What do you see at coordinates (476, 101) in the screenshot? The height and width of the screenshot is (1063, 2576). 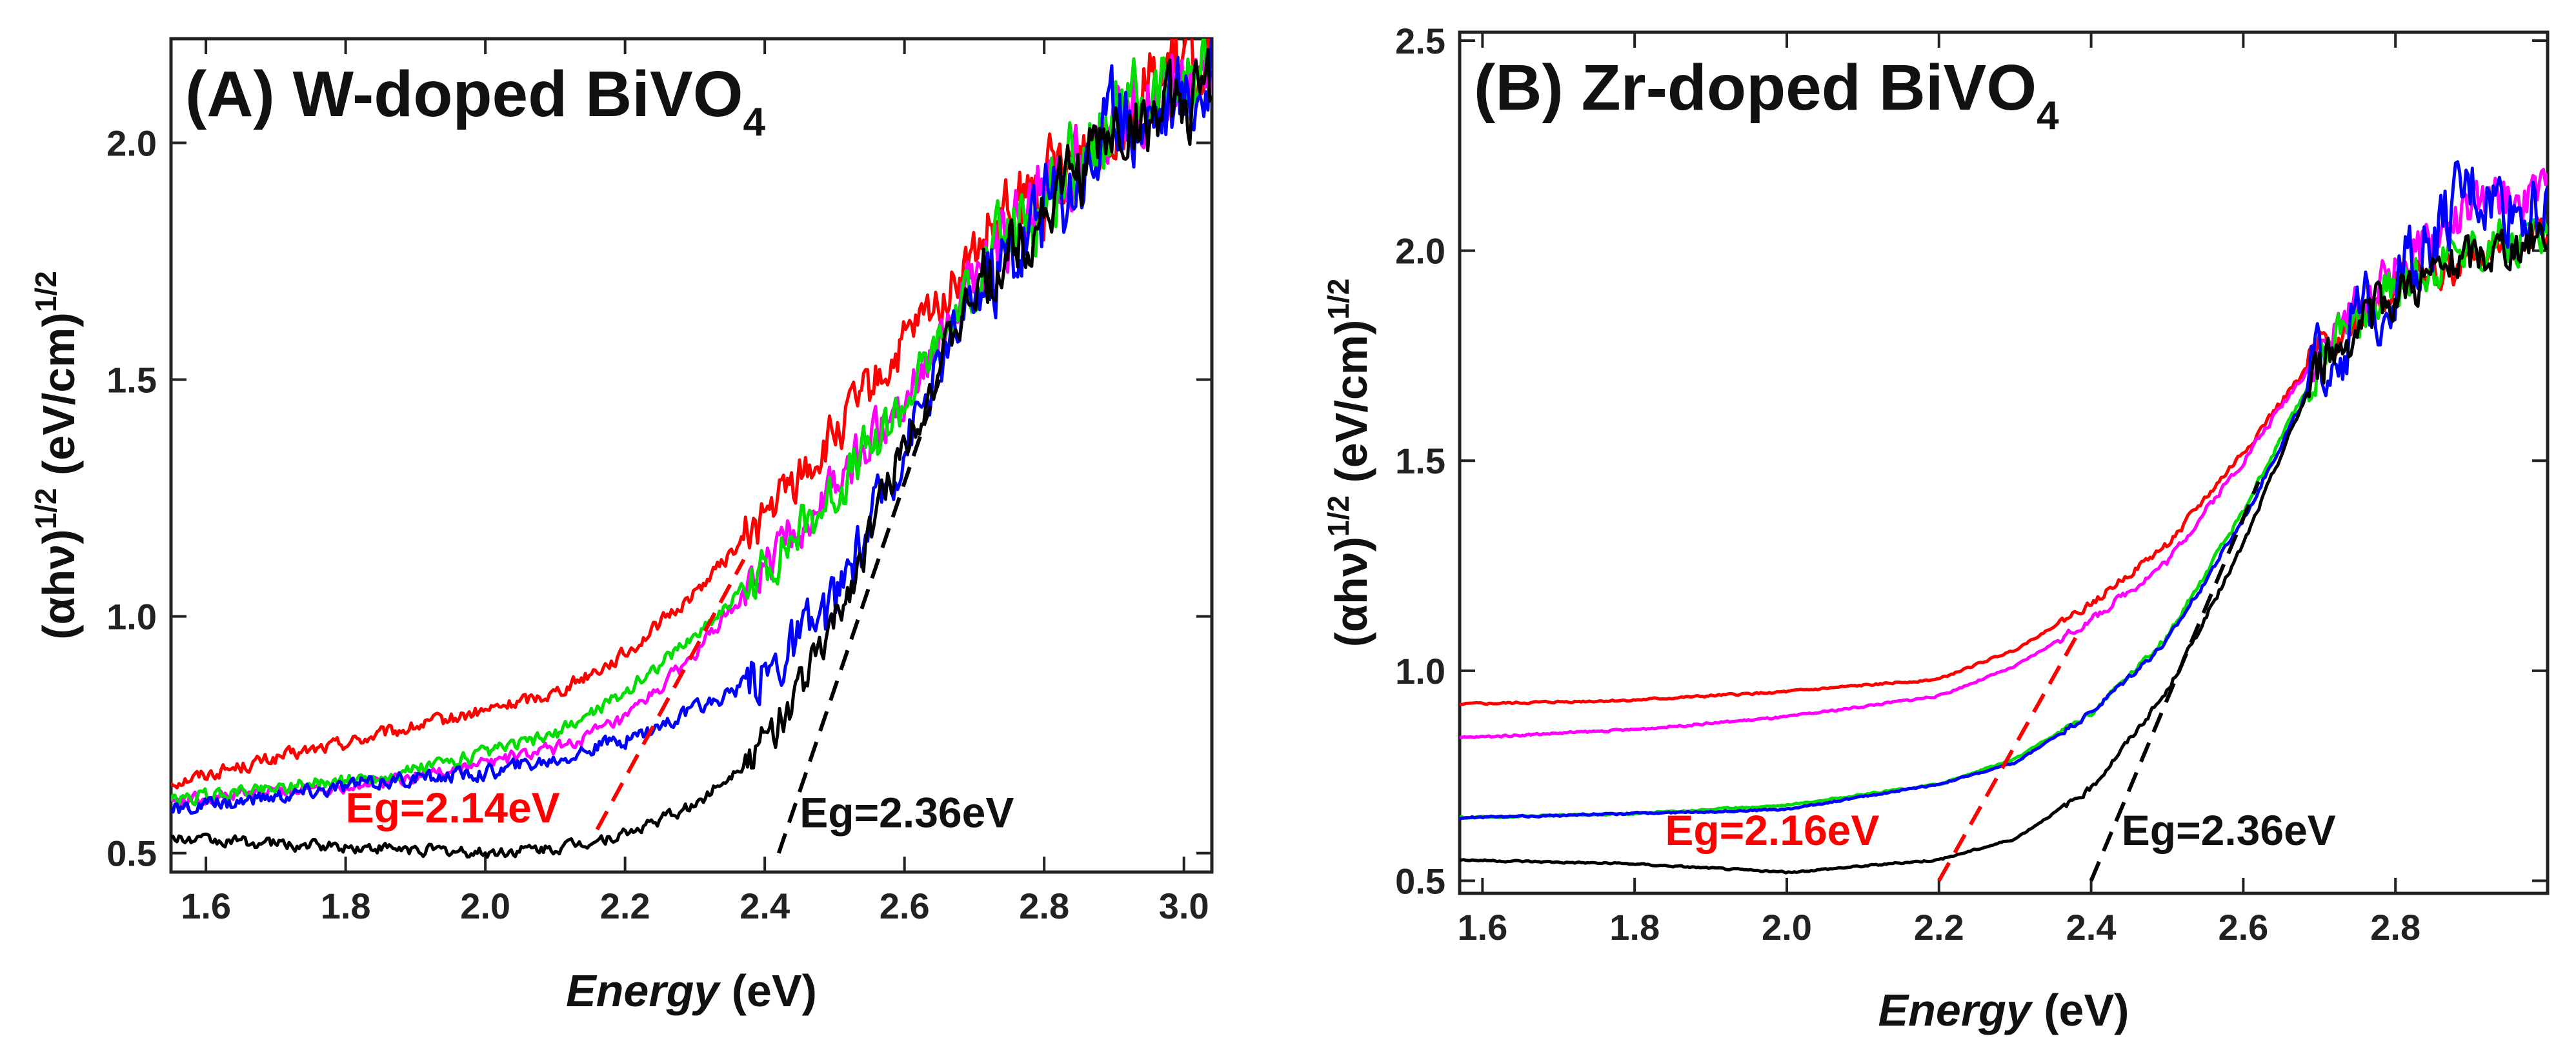 I see `panel-title: (A) W-doped BiVO4` at bounding box center [476, 101].